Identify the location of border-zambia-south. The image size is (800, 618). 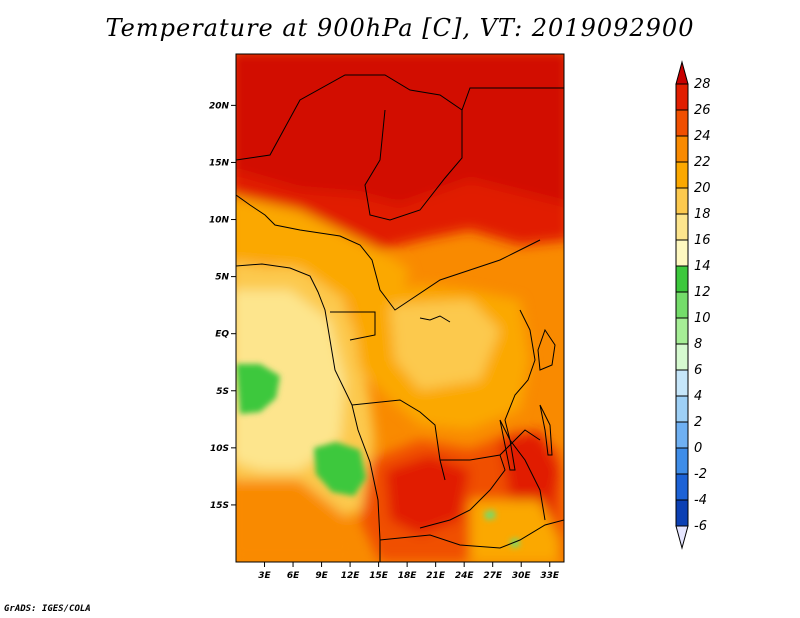
(462, 491).